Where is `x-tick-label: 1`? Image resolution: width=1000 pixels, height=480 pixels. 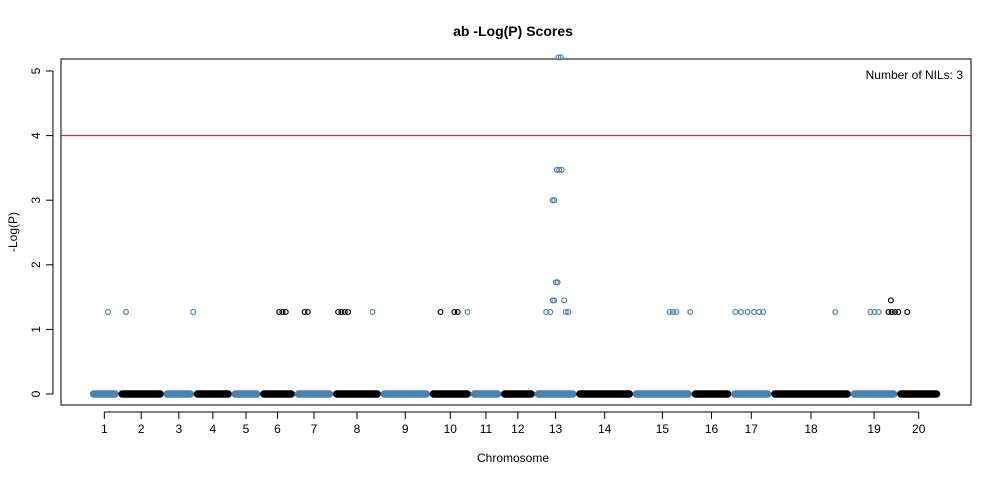
x-tick-label: 1 is located at coordinates (104, 429).